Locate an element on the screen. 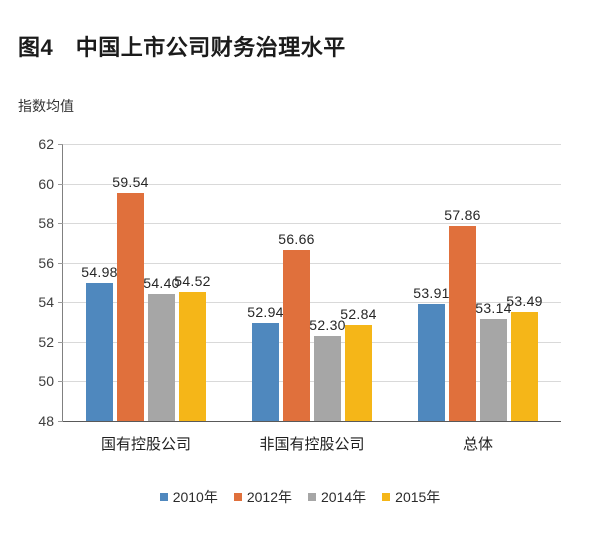 The image size is (600, 558). legend-label: 2014年 is located at coordinates (344, 497).